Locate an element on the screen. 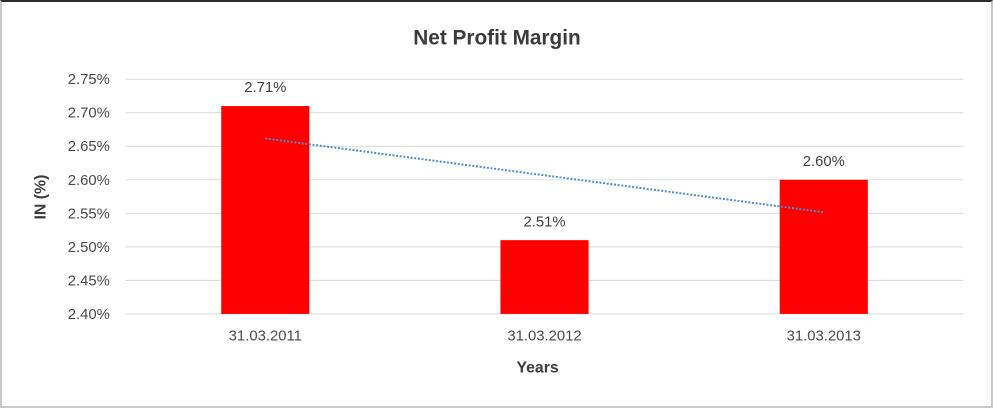 This screenshot has height=408, width=993. y-tick-label: 2.65% is located at coordinates (89, 147).